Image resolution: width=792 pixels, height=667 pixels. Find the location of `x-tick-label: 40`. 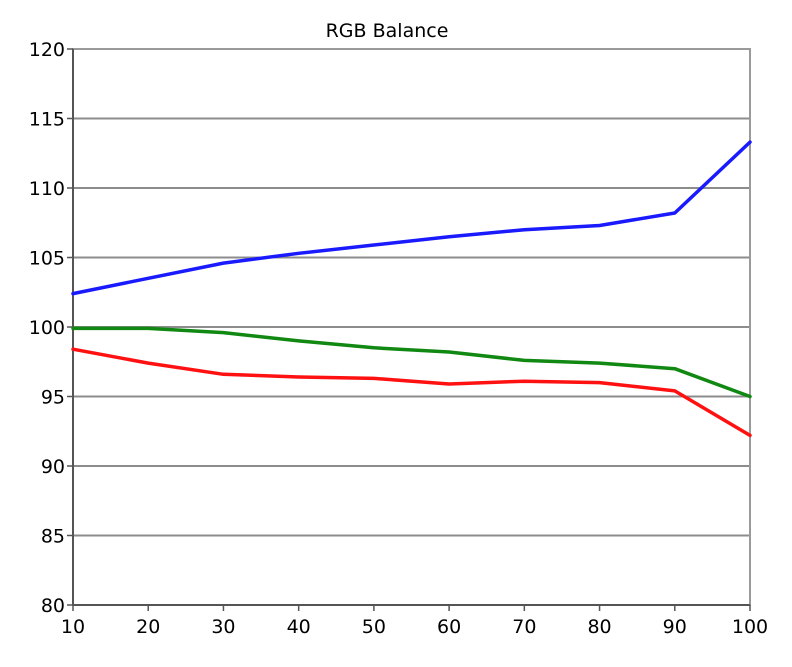

x-tick-label: 40 is located at coordinates (299, 627).